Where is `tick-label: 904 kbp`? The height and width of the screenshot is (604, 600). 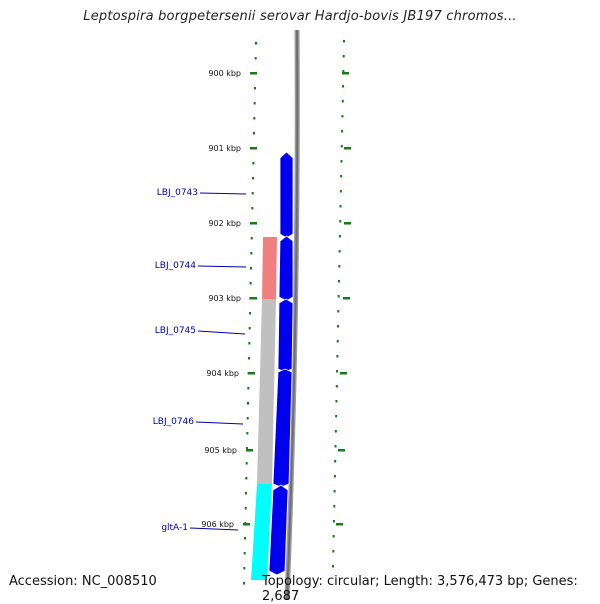 tick-label: 904 kbp is located at coordinates (222, 373).